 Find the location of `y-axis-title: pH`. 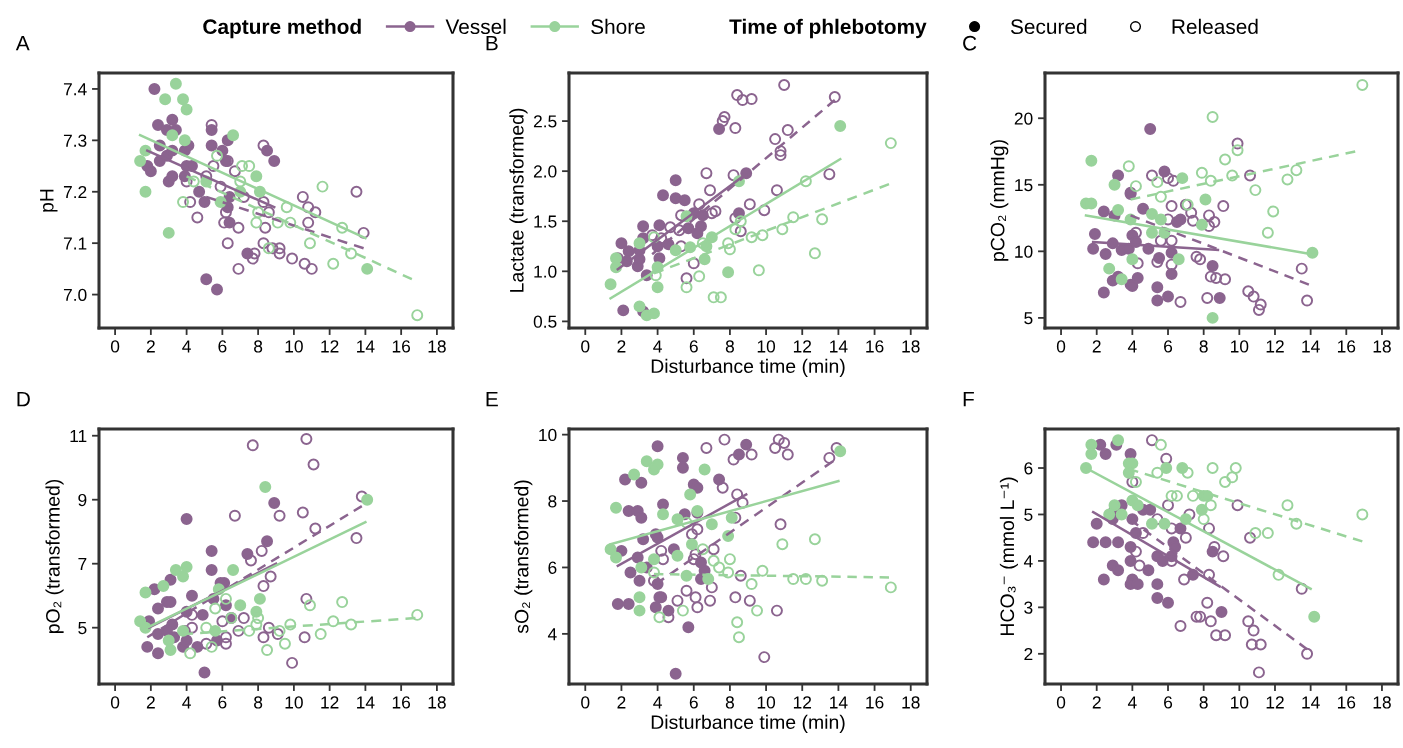

y-axis-title: pH is located at coordinates (49, 200).